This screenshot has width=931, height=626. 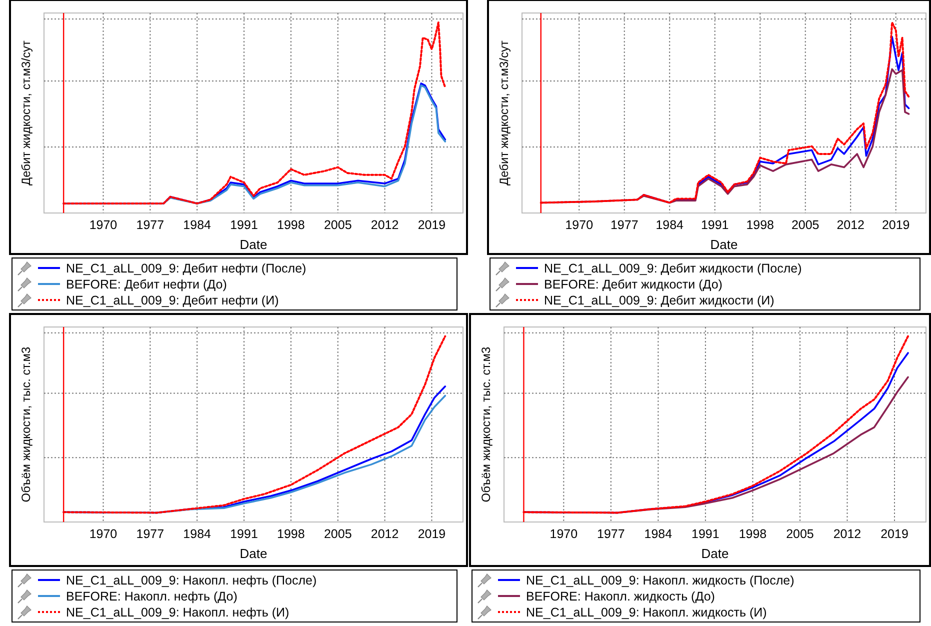 What do you see at coordinates (191, 581) in the screenshot?
I see `legend-label: NE_C1_aLL_009_9: Накопл. нефть (После)` at bounding box center [191, 581].